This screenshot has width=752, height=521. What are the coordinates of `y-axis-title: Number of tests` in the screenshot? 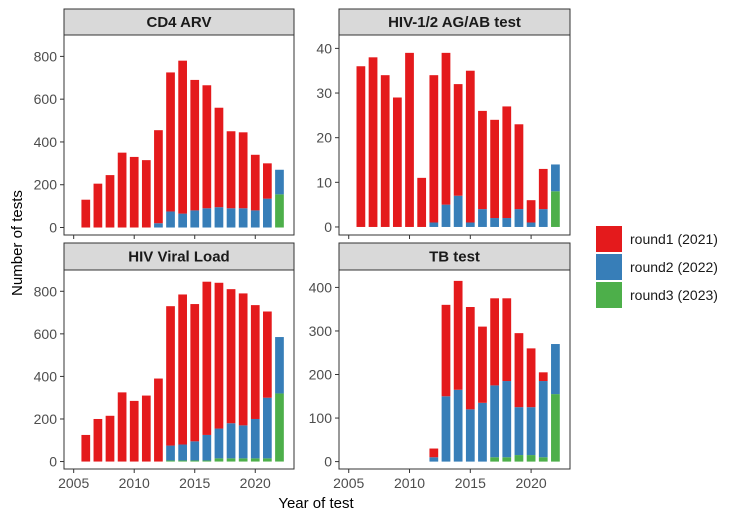 It's located at (17, 243).